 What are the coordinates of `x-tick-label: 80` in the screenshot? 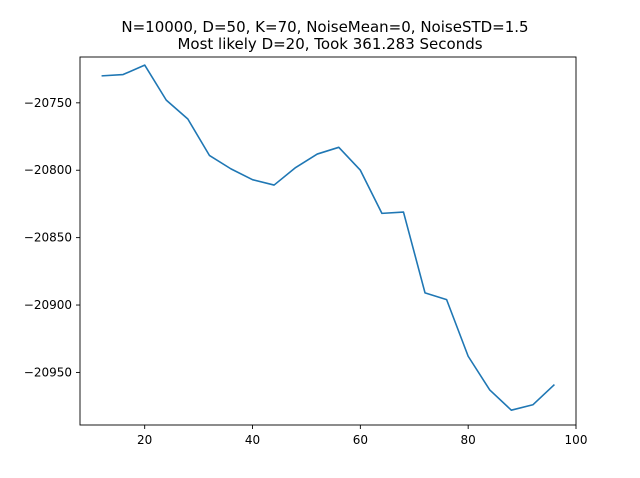 It's located at (468, 440).